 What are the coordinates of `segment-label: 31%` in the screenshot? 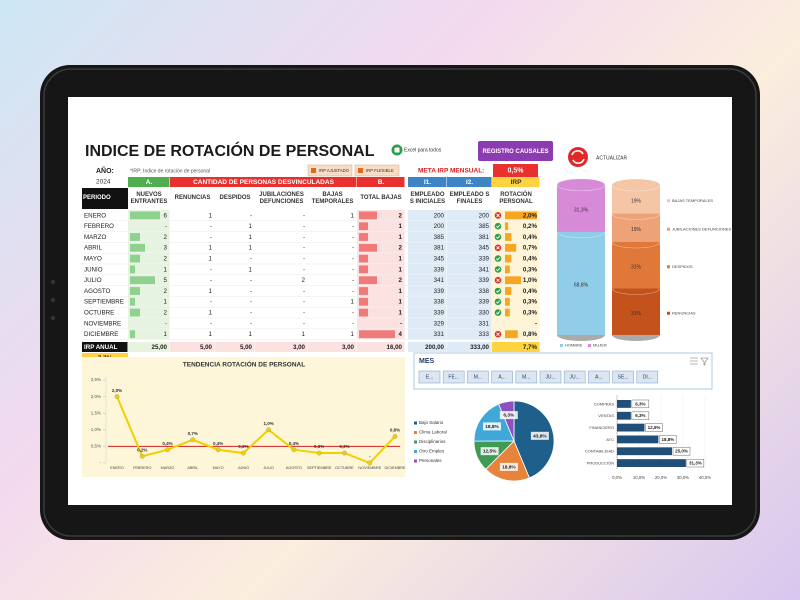 It's located at (636, 314).